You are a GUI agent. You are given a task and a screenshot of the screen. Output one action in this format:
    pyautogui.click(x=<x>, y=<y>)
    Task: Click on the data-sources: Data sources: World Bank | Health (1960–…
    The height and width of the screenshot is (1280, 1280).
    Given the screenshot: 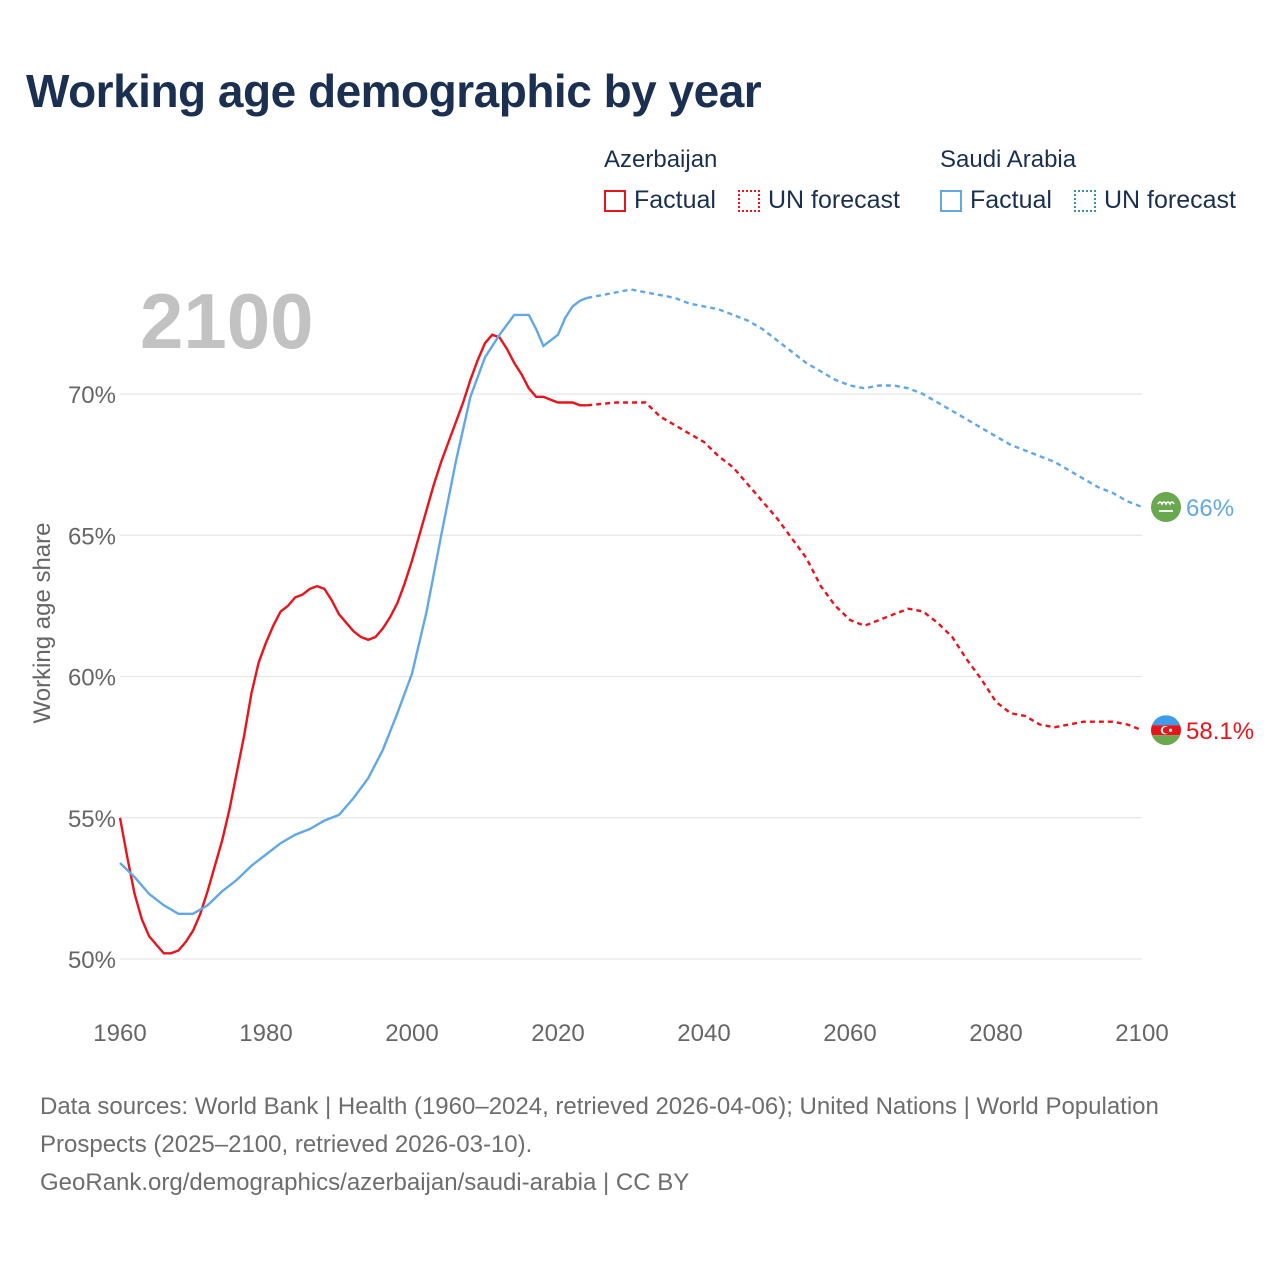 What is the action you would take?
    pyautogui.click(x=599, y=1125)
    